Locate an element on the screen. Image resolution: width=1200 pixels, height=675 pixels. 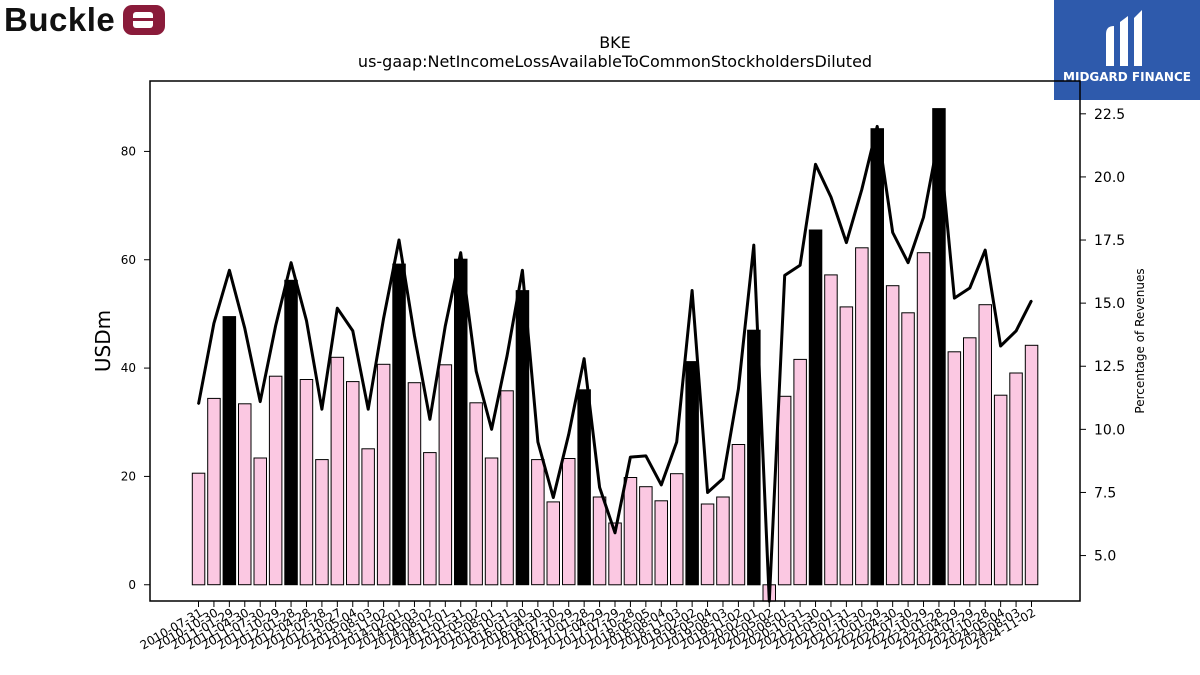
buckle-logo: Buckle is located at coordinates (85, 19).